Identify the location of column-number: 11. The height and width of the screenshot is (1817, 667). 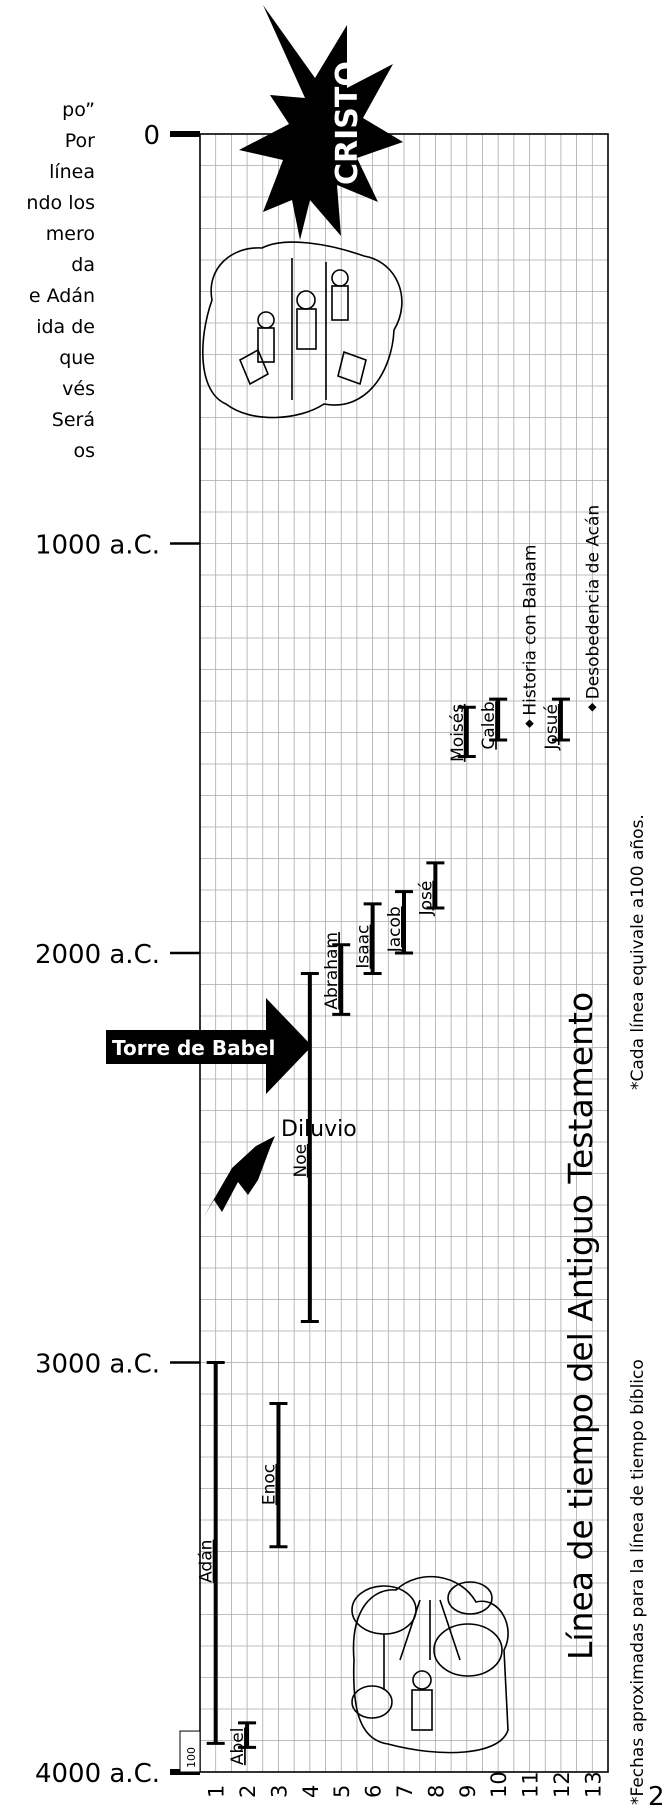
(531, 1784).